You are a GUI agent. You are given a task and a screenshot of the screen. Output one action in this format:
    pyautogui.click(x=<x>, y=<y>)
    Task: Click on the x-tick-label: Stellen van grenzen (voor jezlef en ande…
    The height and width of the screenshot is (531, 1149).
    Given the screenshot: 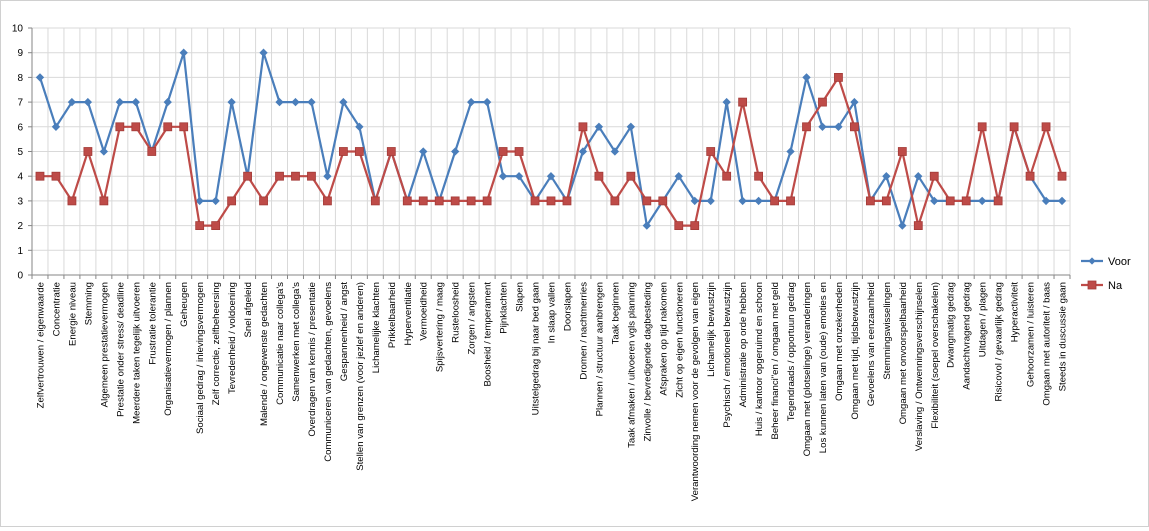 What is the action you would take?
    pyautogui.click(x=360, y=376)
    